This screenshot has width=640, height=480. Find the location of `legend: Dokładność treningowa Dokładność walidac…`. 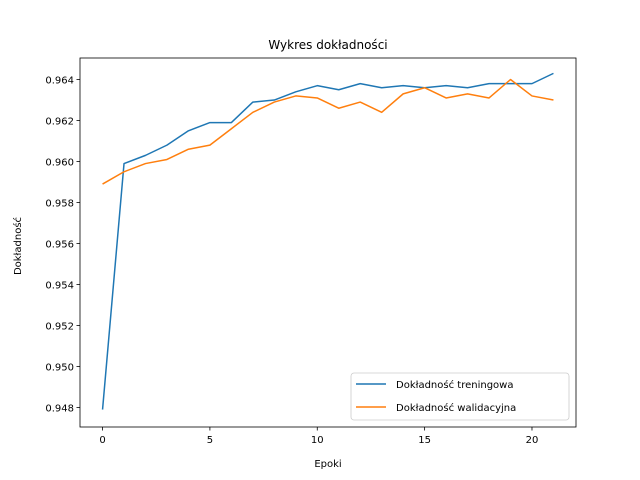

legend: Dokładność treningowa Dokładność walidac… is located at coordinates (460, 396).